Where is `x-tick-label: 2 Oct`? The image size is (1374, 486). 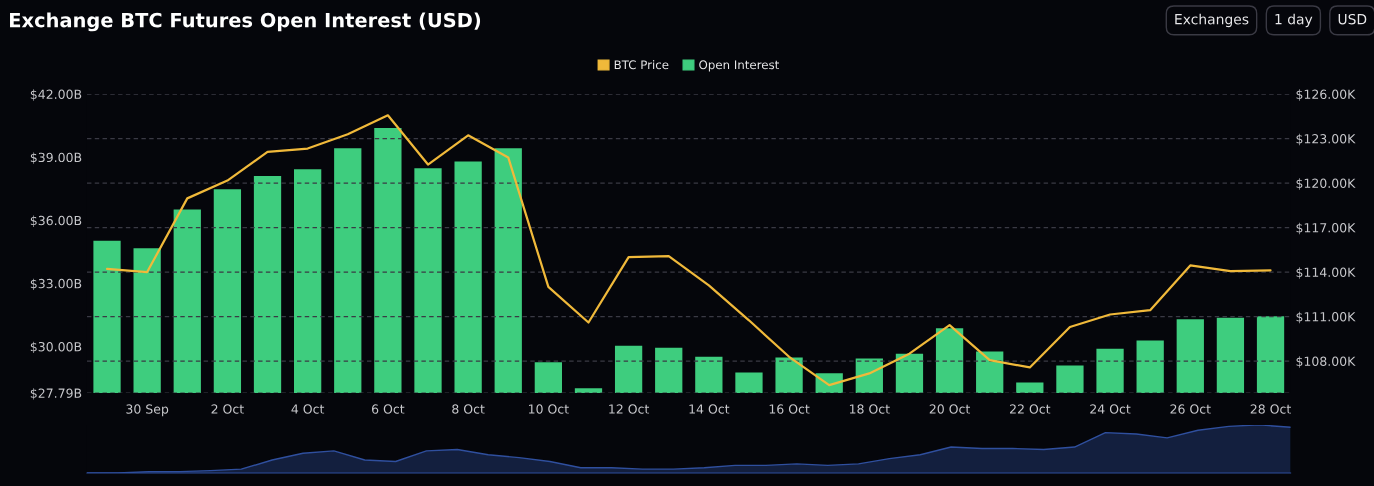
x-tick-label: 2 Oct is located at coordinates (227, 409).